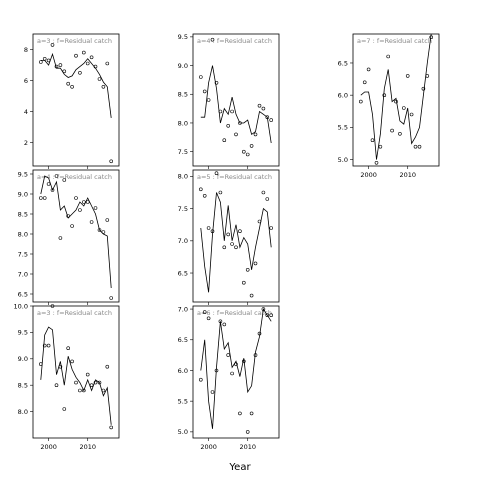 This screenshot has width=480, height=480. I want to click on y-tick-label: 9.0, so click(183, 66).